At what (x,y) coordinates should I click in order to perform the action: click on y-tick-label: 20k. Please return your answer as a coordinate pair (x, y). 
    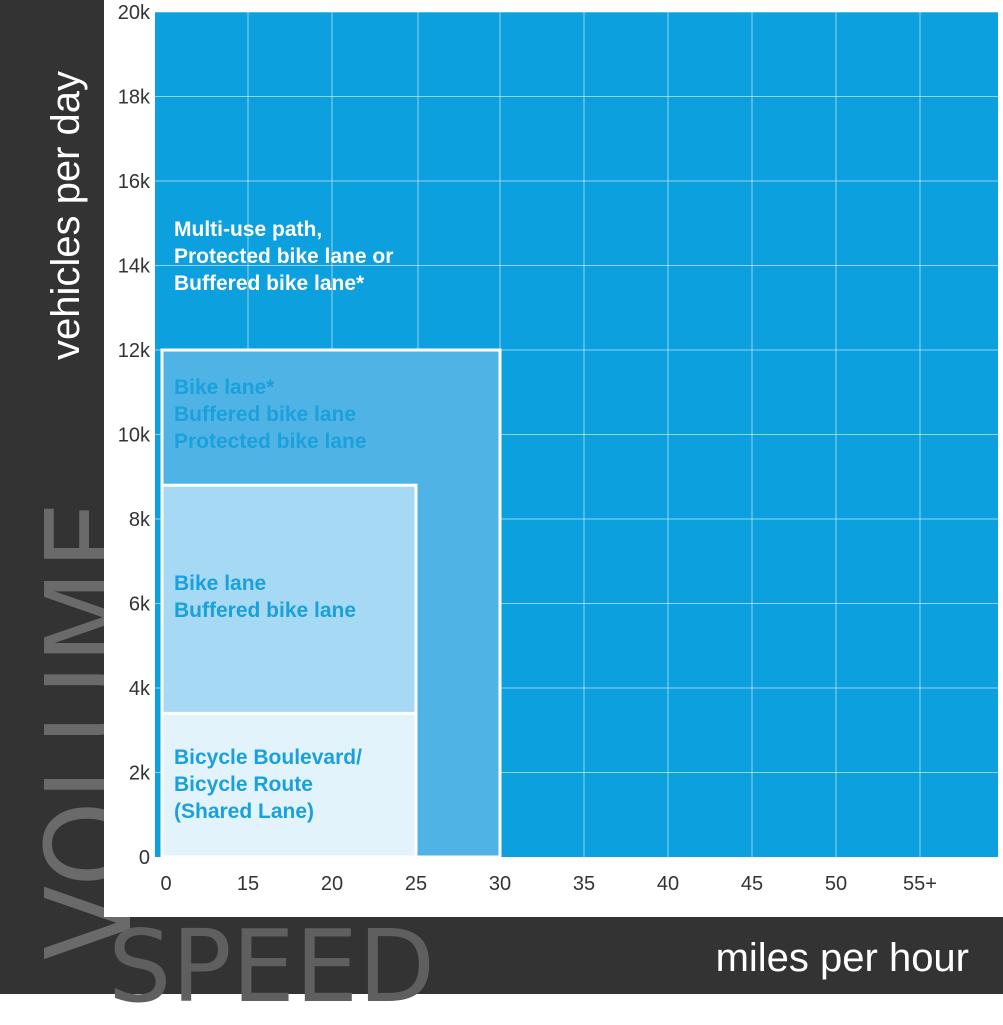
    Looking at the image, I should click on (134, 13).